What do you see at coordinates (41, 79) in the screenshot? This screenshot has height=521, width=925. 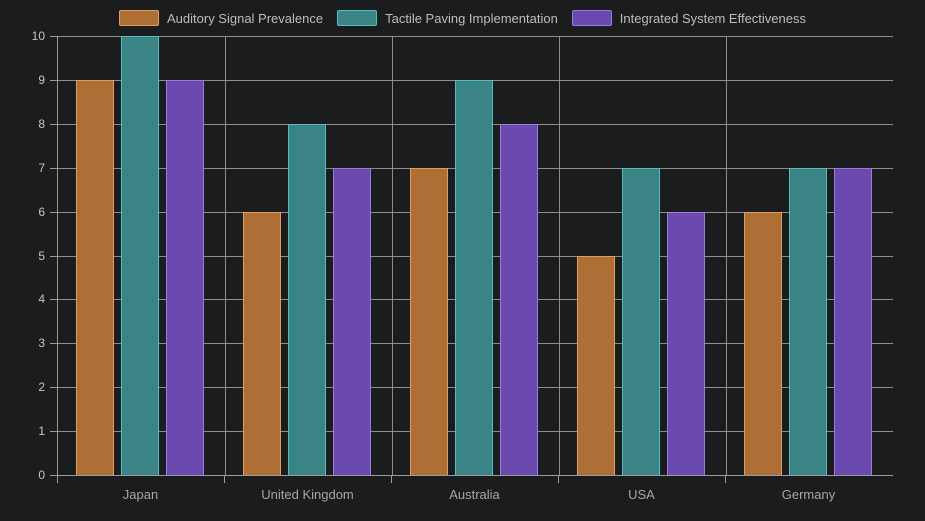 I see `y-axis-tick-label: 9` at bounding box center [41, 79].